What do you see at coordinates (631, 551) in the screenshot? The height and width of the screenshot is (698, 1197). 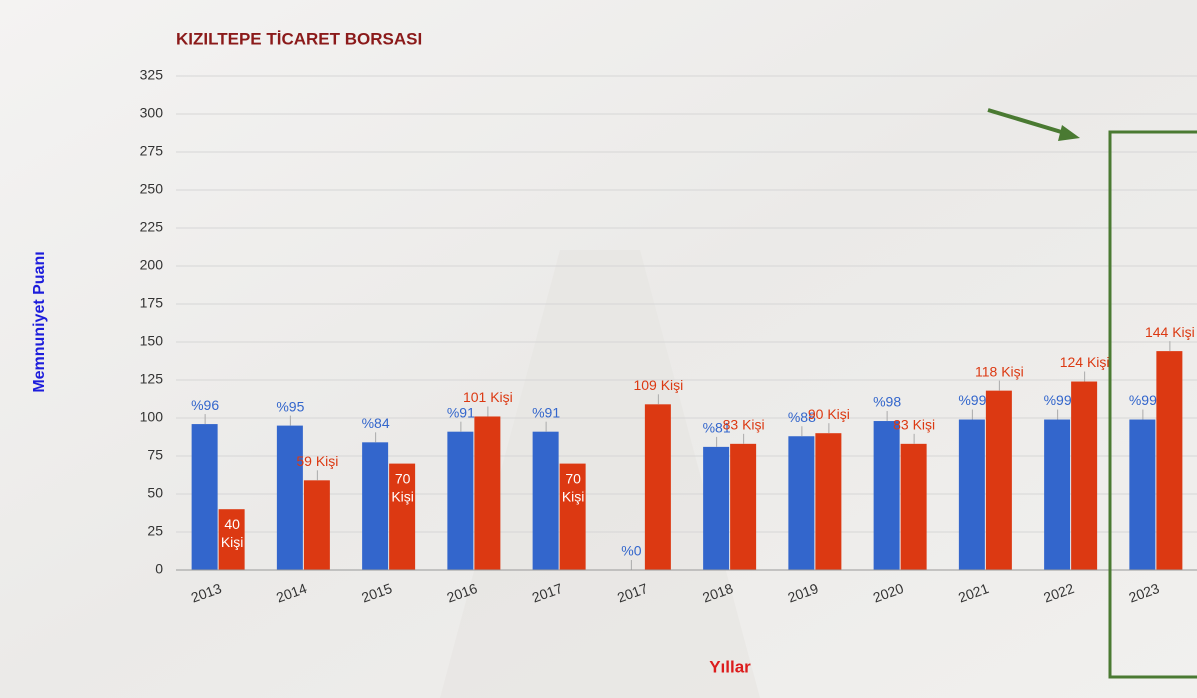 I see `data-label: %0` at bounding box center [631, 551].